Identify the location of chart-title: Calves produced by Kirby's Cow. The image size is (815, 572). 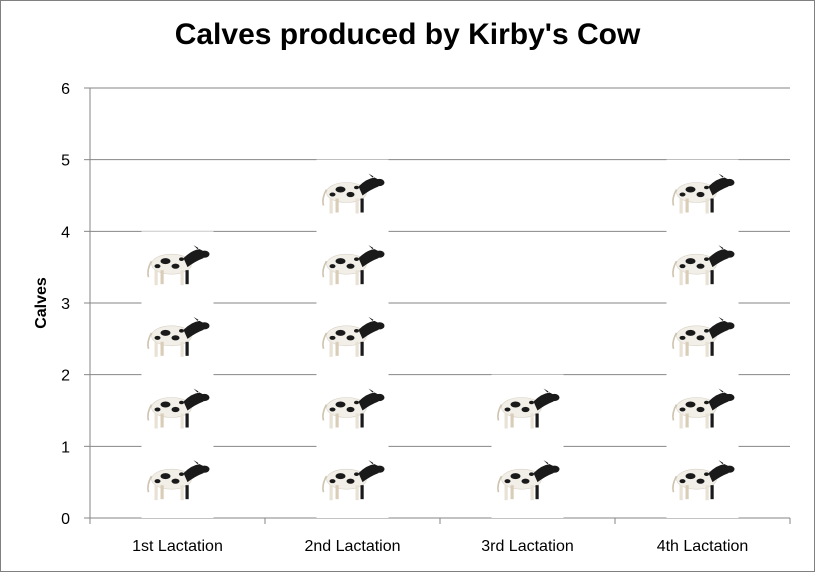
(407, 34).